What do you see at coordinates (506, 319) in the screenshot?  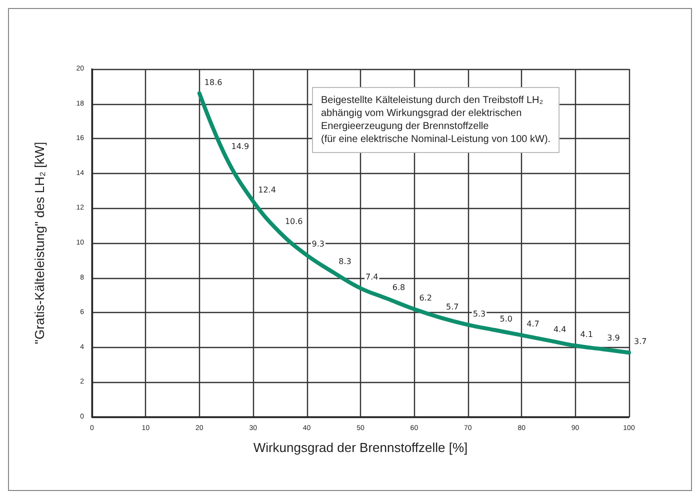 I see `data-label: 5.0` at bounding box center [506, 319].